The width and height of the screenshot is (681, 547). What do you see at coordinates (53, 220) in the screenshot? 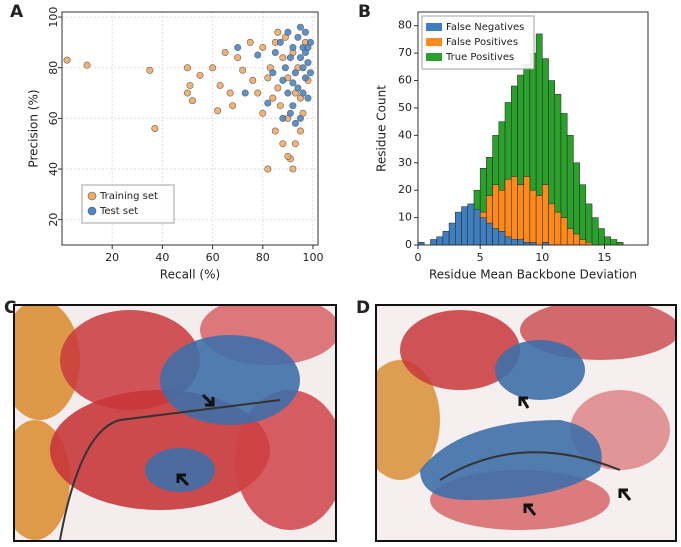
I see `y-tick-label: 20` at bounding box center [53, 220].